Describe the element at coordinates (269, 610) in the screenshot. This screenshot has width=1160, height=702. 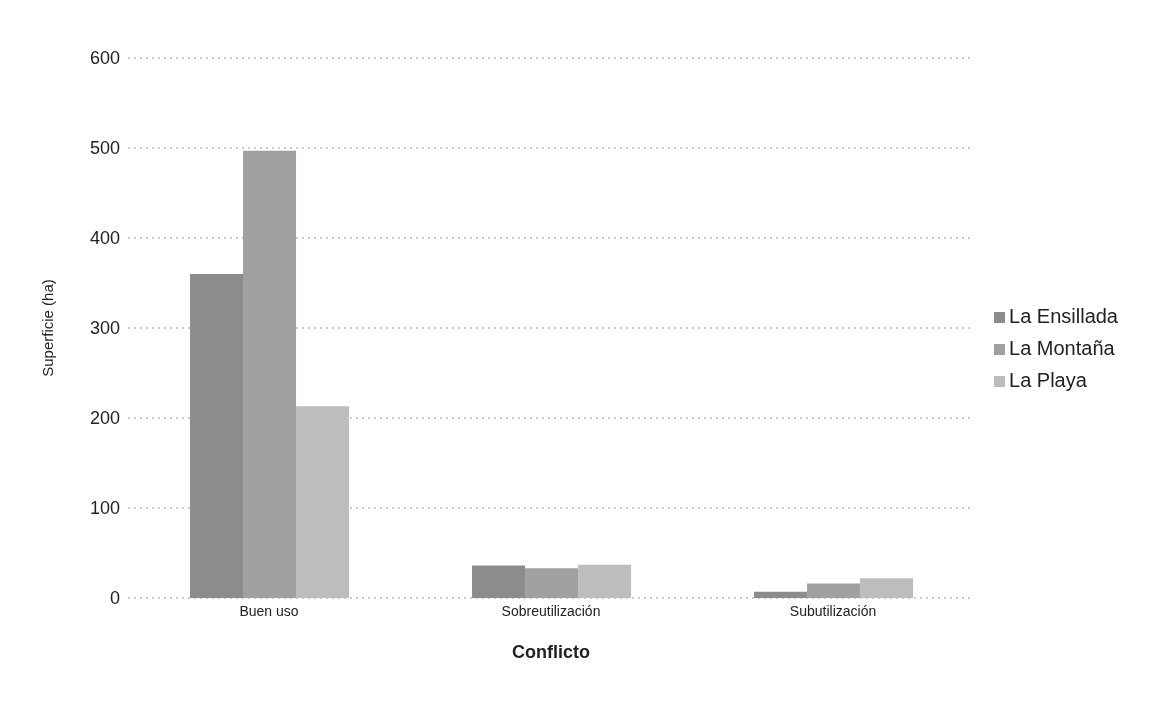
I see `x-tick-label: Buen uso` at that location.